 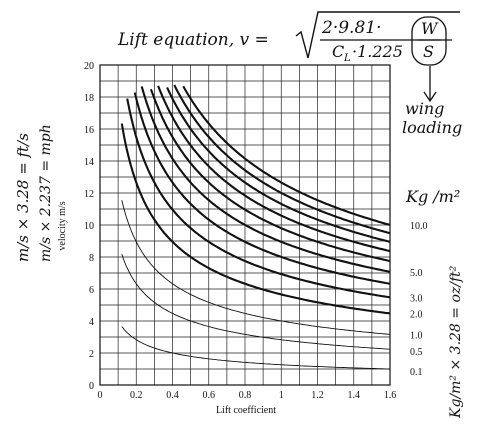 What do you see at coordinates (91, 258) in the screenshot?
I see `y-tick-label: 8` at bounding box center [91, 258].